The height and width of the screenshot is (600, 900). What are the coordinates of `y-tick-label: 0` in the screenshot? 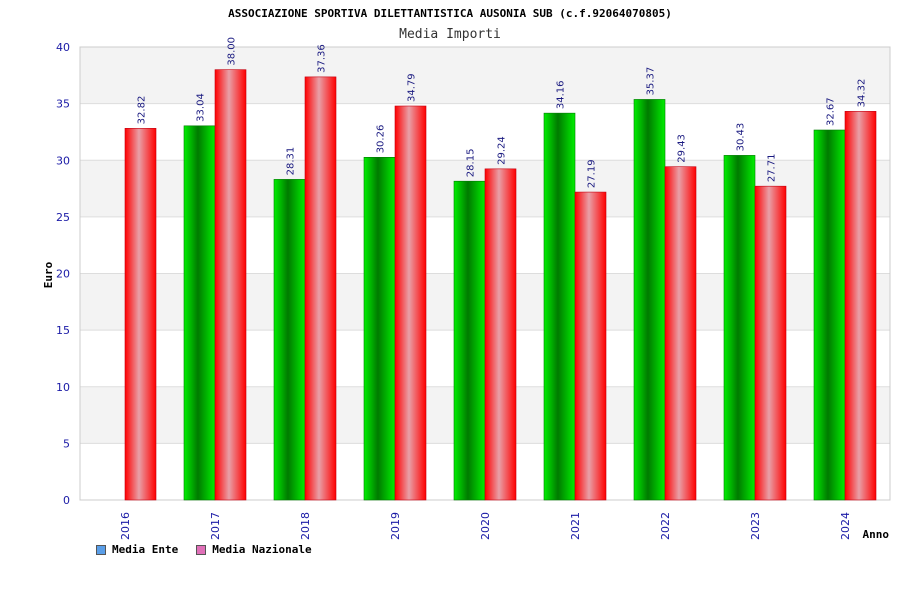 It's located at (66, 500).